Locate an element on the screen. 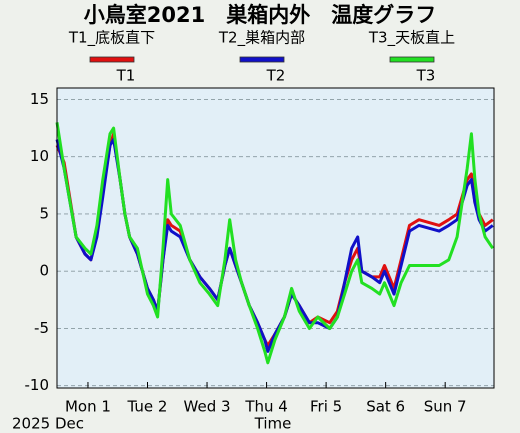 The width and height of the screenshot is (520, 433). x-tick-label: Mon 1 is located at coordinates (88, 407).